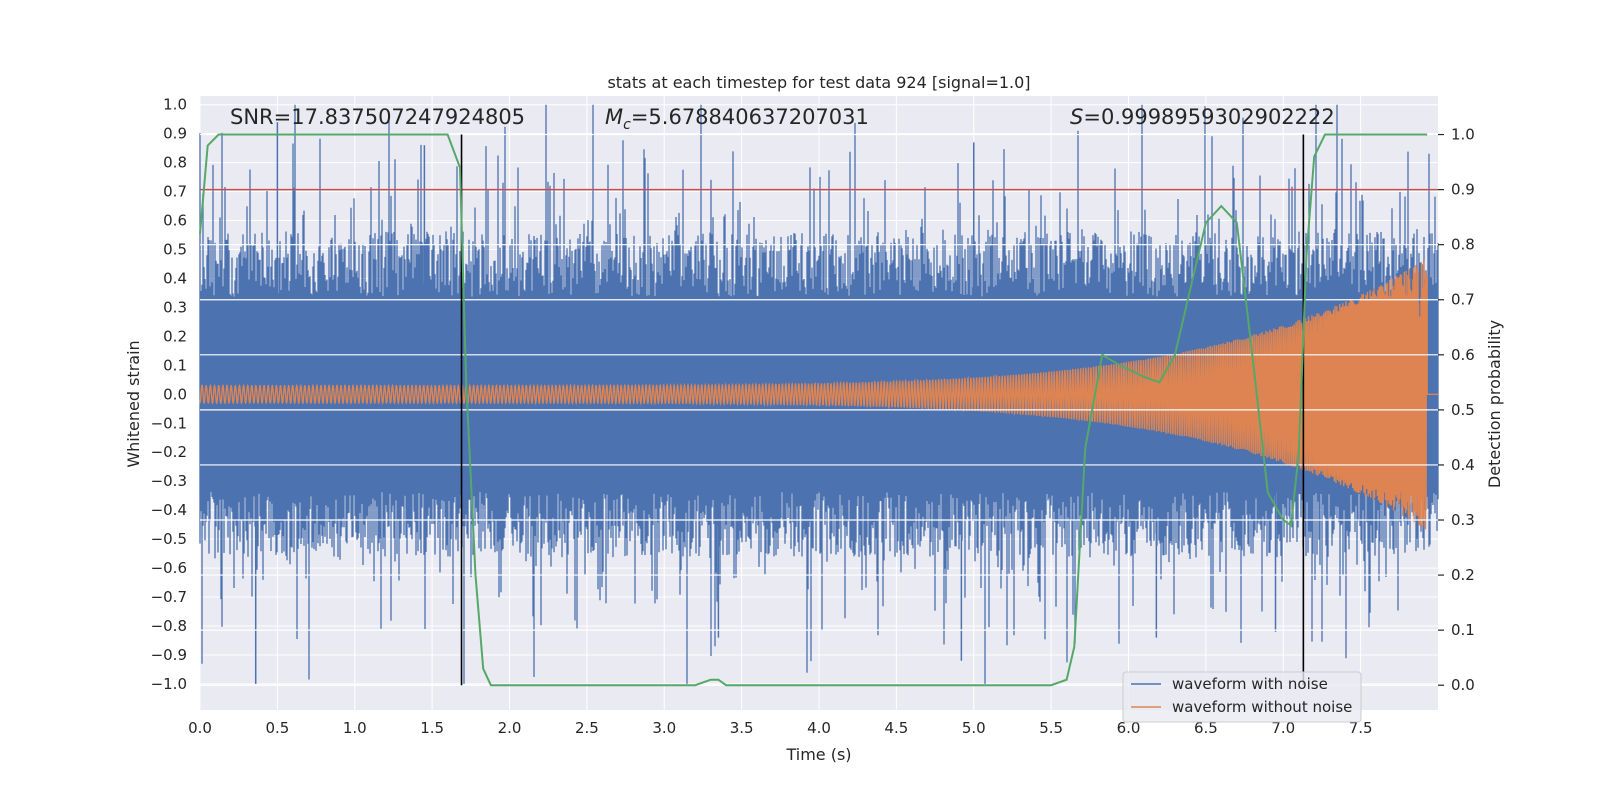  What do you see at coordinates (1283, 728) in the screenshot?
I see `x-tick-label-14: 7.0` at bounding box center [1283, 728].